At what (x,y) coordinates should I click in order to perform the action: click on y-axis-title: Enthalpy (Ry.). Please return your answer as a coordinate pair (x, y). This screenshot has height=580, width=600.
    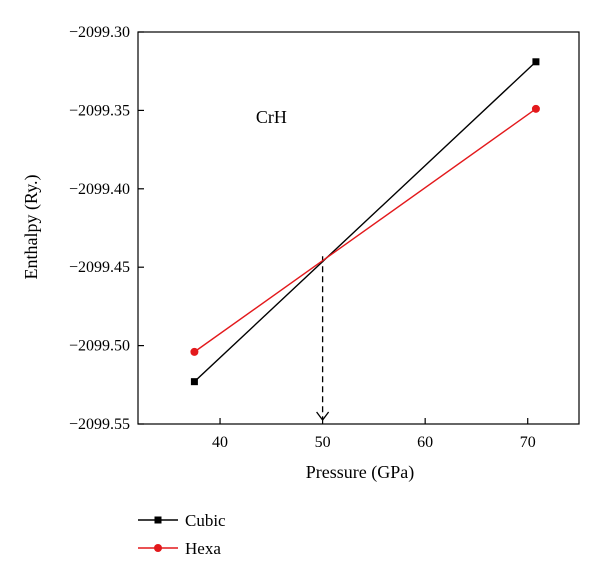
    Looking at the image, I should click on (31, 226).